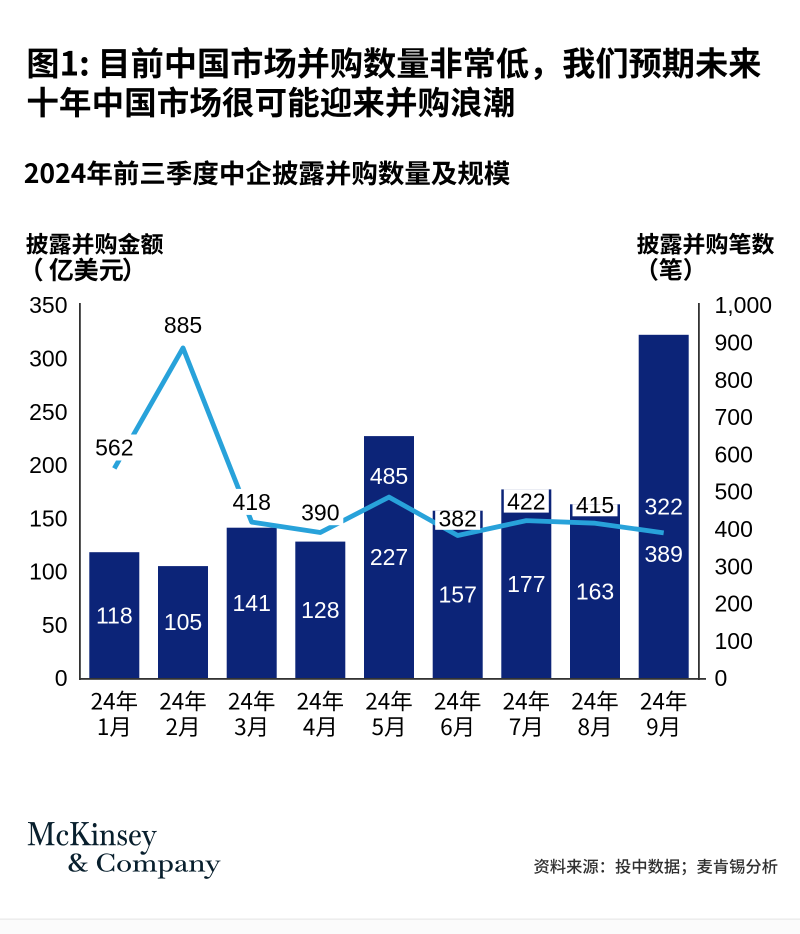 The width and height of the screenshot is (800, 934). Describe the element at coordinates (526, 584) in the screenshot. I see `svg-text: 177` at that location.